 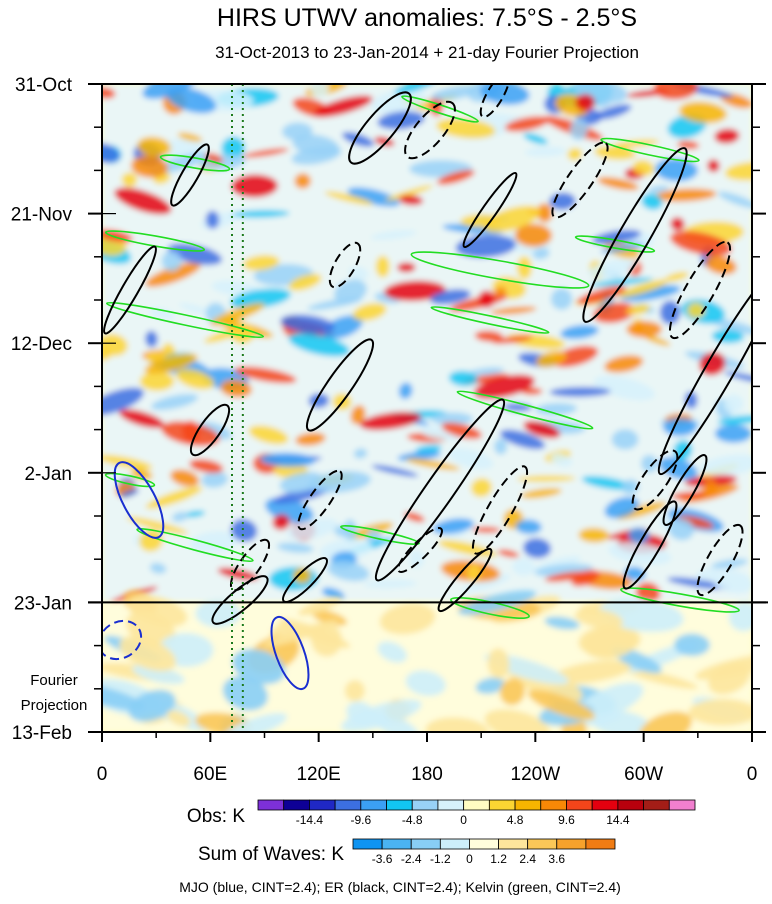 What do you see at coordinates (318, 774) in the screenshot?
I see `x-tick-label-2: 120E` at bounding box center [318, 774].